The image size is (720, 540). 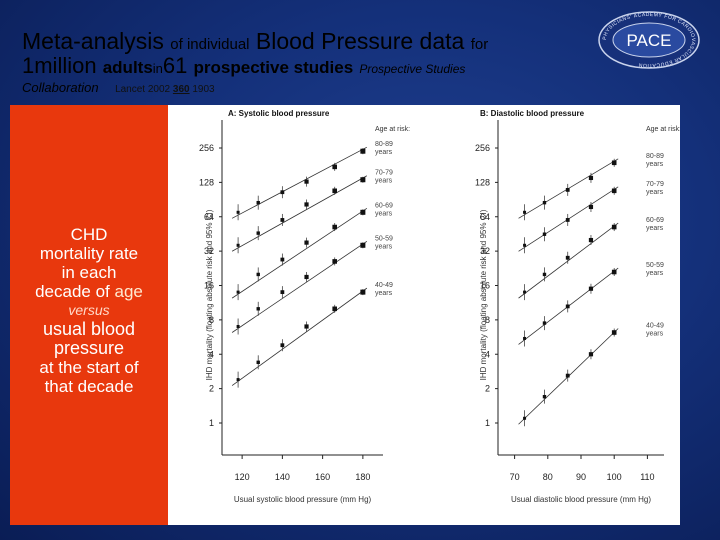 What do you see at coordinates (384, 173) in the screenshot?
I see `chart1-legend-age: 70-79` at bounding box center [384, 173].